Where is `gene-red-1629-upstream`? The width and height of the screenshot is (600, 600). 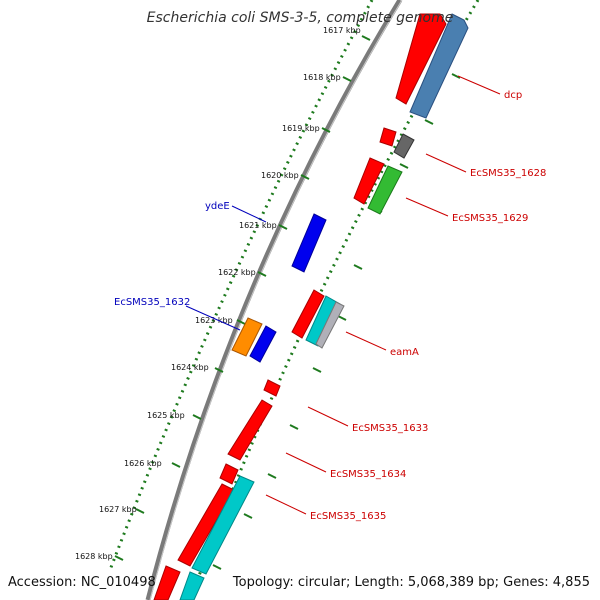 gene-red-1629-upstream is located at coordinates (369, 181).